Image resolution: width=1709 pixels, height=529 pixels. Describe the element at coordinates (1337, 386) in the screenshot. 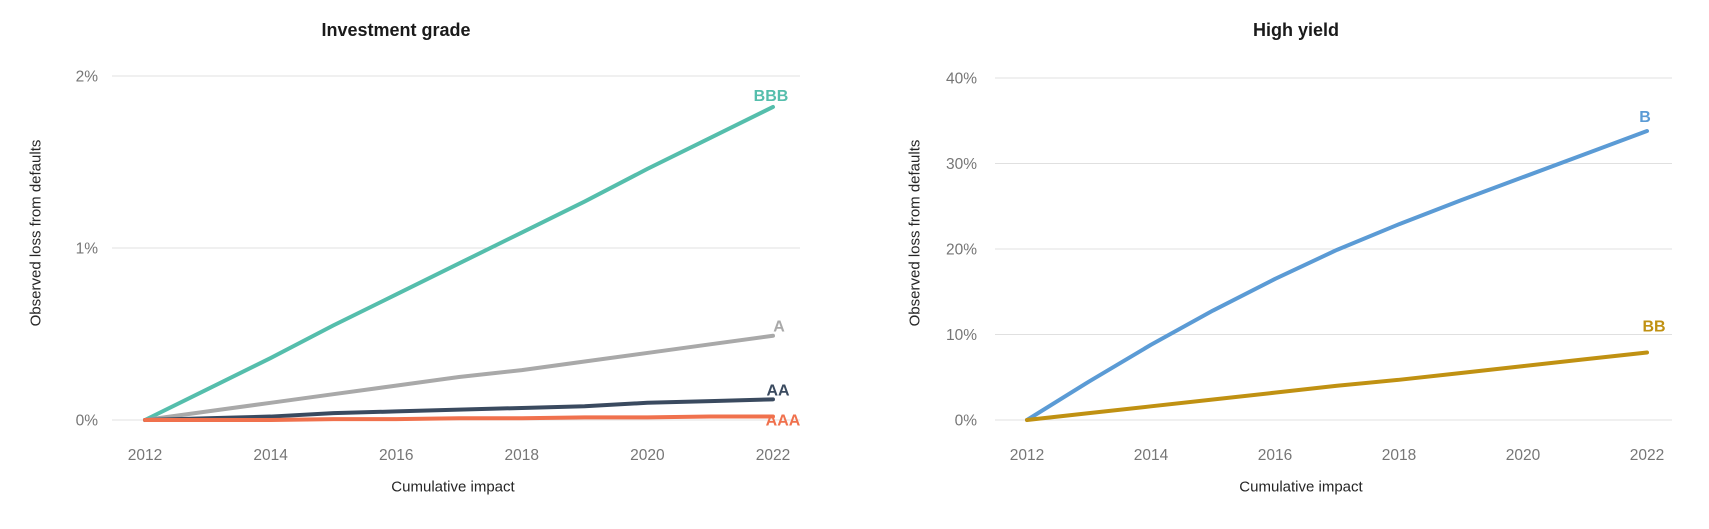

I see `series-line-bb` at that location.